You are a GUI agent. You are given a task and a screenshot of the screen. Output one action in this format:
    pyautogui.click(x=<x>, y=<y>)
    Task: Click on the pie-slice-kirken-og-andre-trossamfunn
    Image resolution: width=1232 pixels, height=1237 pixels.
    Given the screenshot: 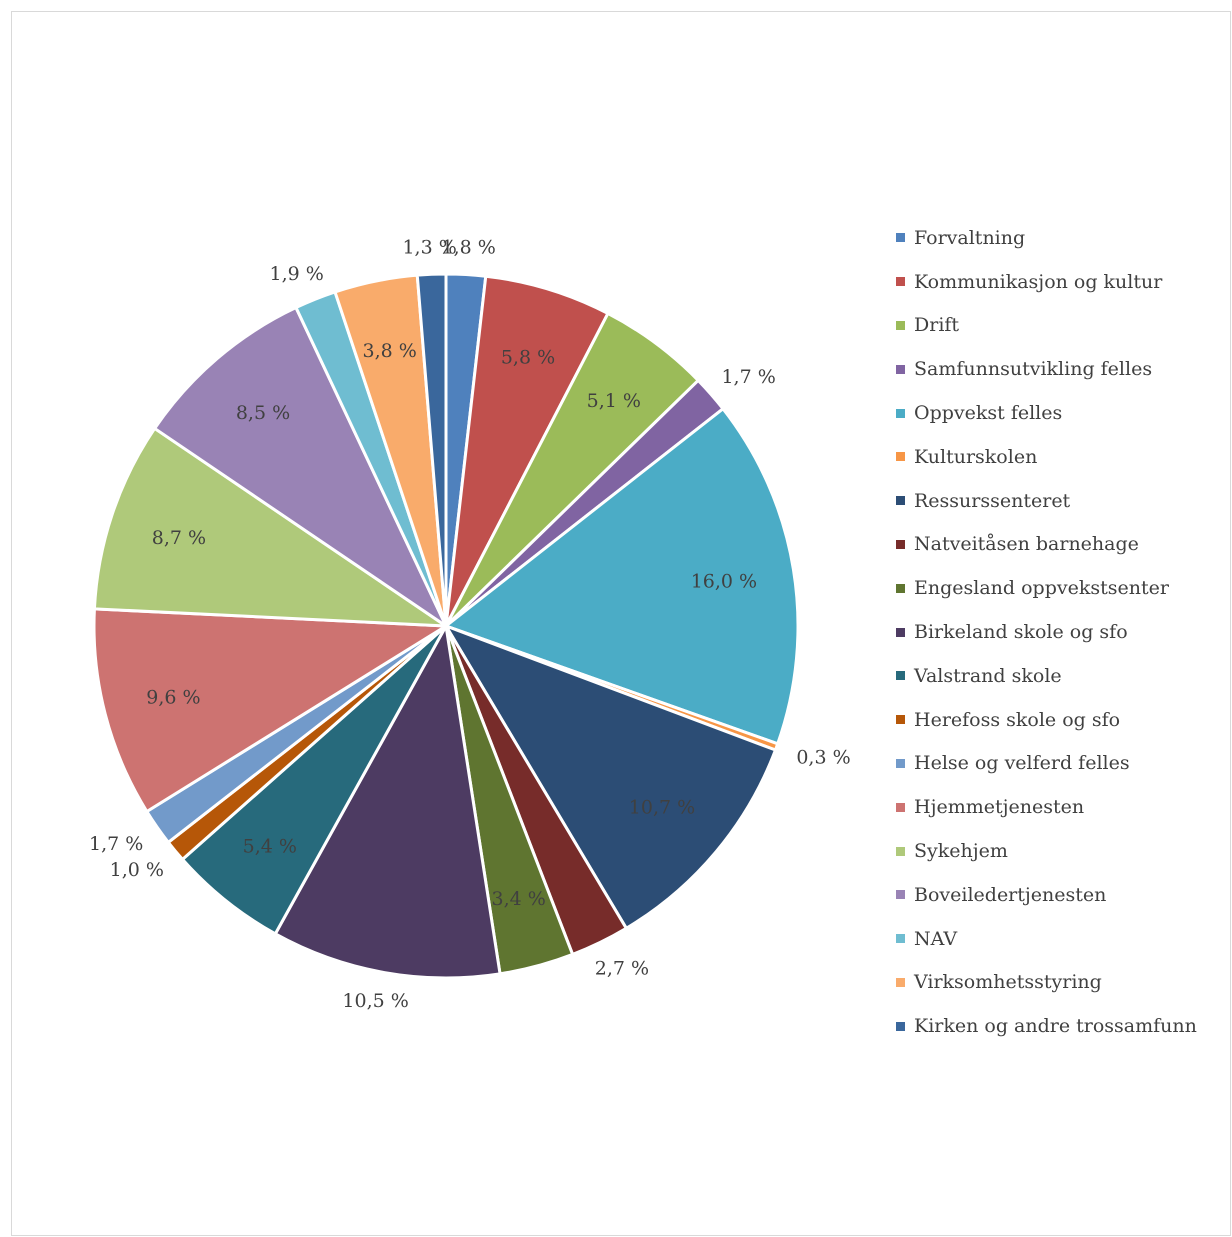 What is the action you would take?
    pyautogui.click(x=431, y=450)
    